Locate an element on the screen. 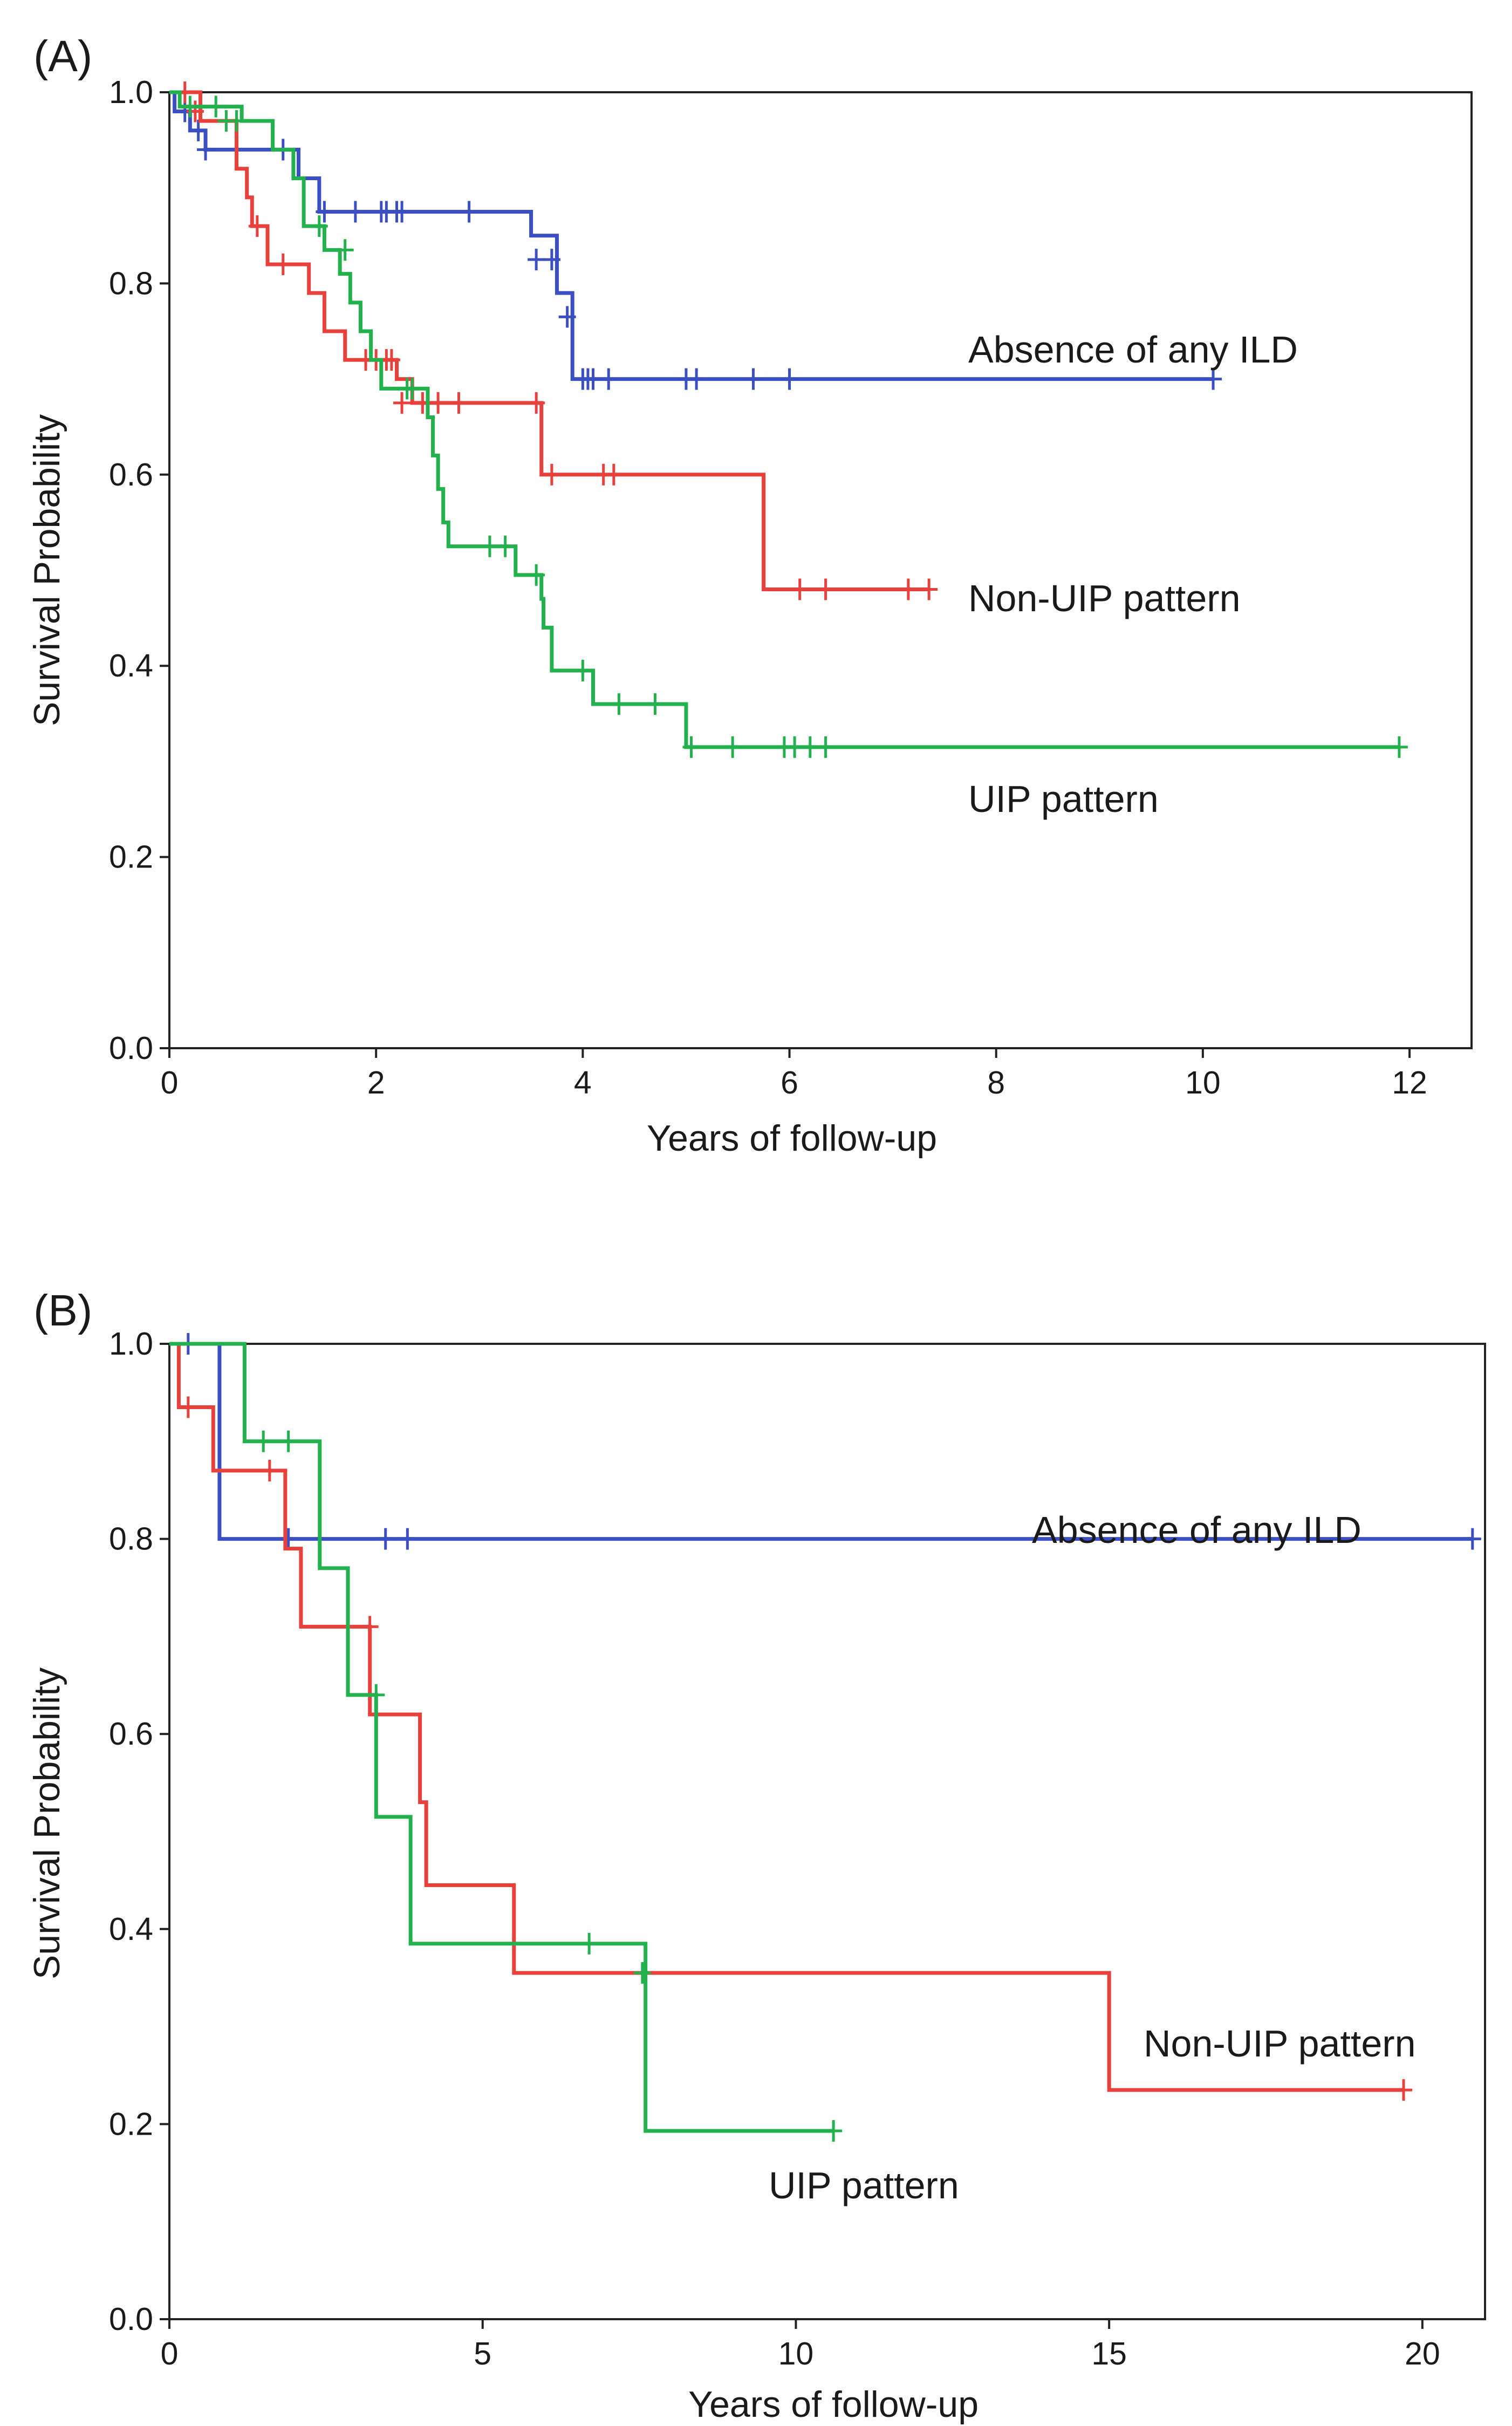 This screenshot has height=2426, width=1512. panel-b-label: (B) is located at coordinates (62, 1310).